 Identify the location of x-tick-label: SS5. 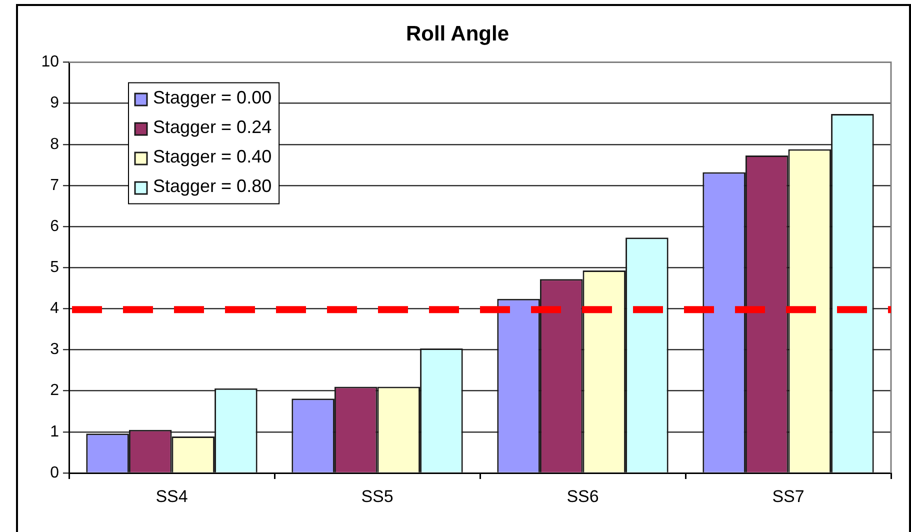
(377, 496).